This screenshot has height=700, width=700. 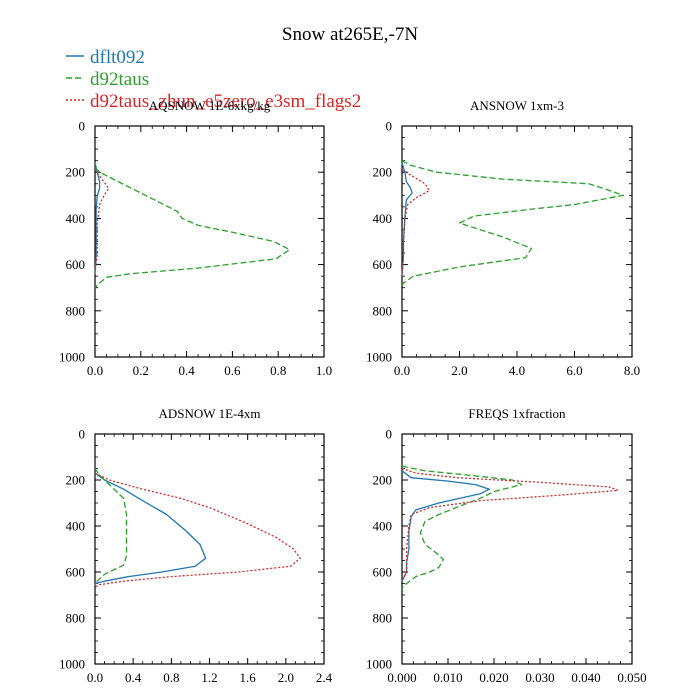 I want to click on x-tick-label: 8.0, so click(x=632, y=370).